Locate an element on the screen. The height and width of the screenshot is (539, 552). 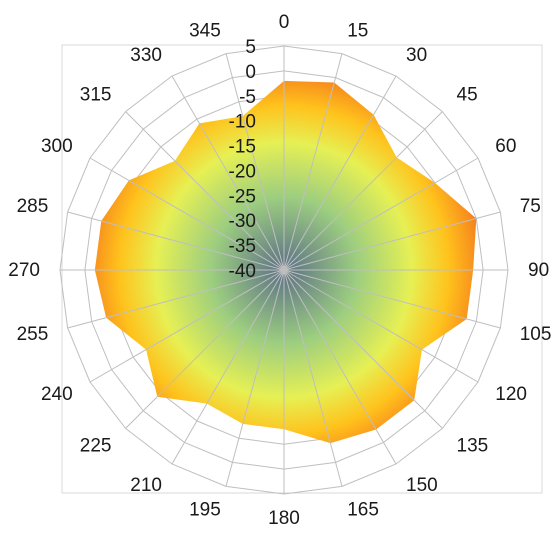
radial-tick-label: -25 is located at coordinates (242, 196).